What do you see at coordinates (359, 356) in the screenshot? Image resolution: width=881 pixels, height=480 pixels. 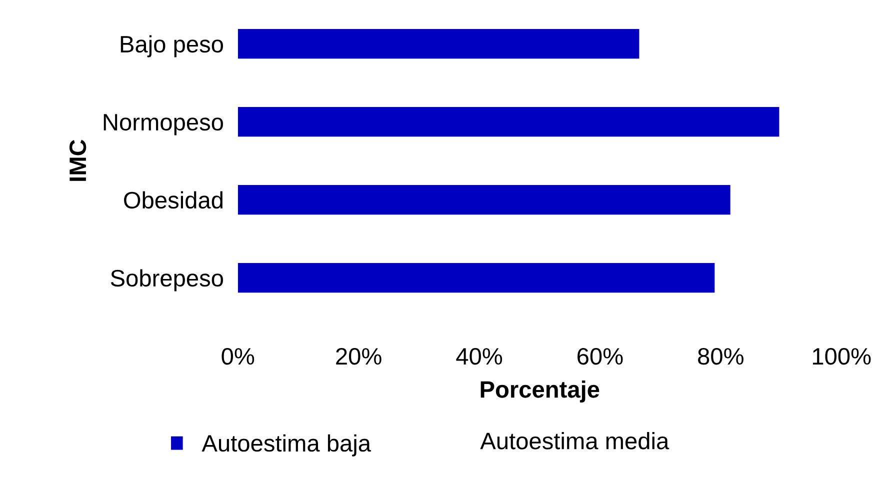 I see `x-tick-label: 20%` at bounding box center [359, 356].